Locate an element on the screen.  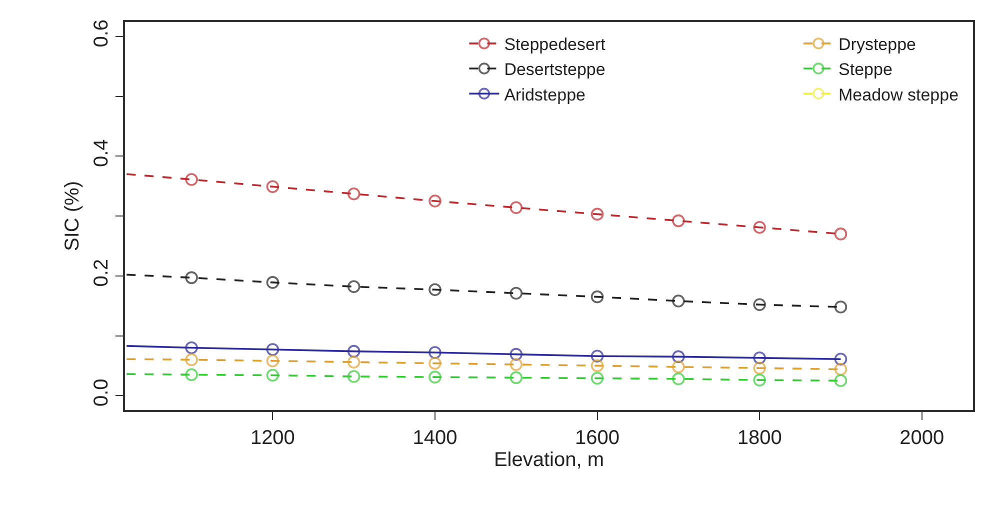
y-tick-label: 0.4 is located at coordinates (101, 153).